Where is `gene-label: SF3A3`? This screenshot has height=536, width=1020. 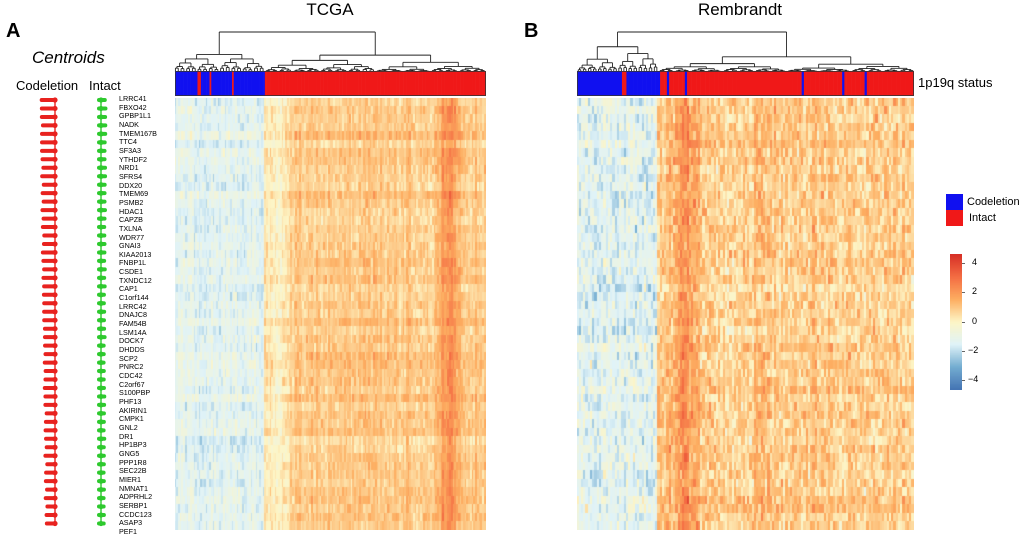
gene-label: SF3A3 is located at coordinates (130, 150).